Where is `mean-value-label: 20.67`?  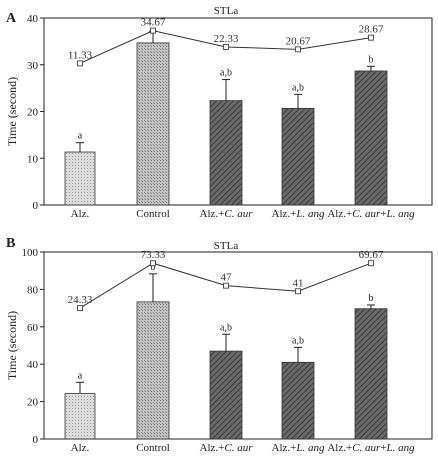 mean-value-label: 20.67 is located at coordinates (298, 41).